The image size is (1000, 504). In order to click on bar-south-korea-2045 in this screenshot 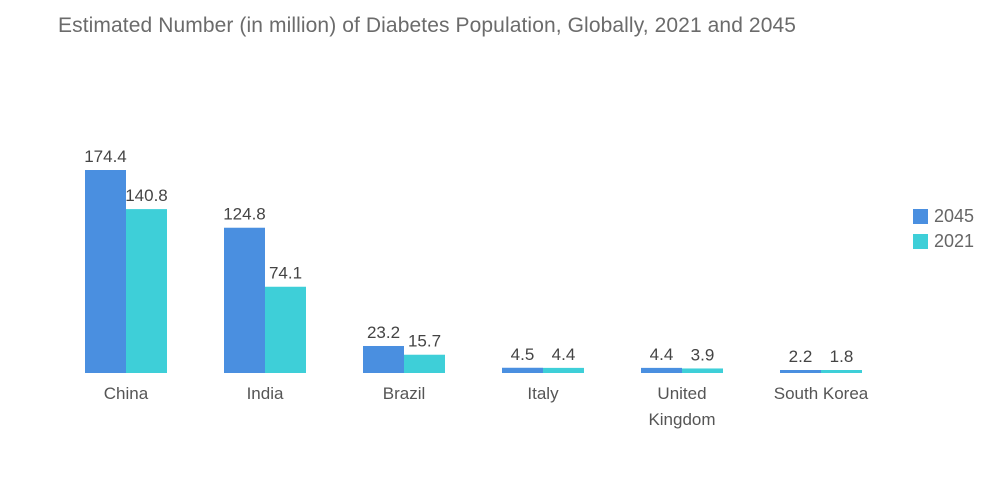, I will do `click(800, 371)`.